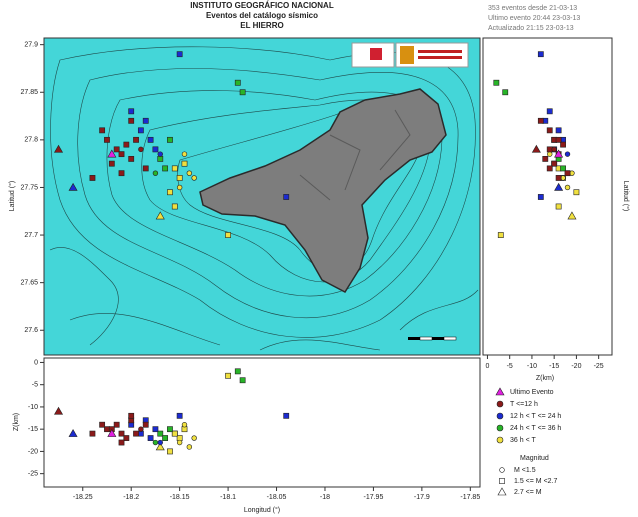  I want to click on x-axis-label: Longitud (°), so click(262, 510).